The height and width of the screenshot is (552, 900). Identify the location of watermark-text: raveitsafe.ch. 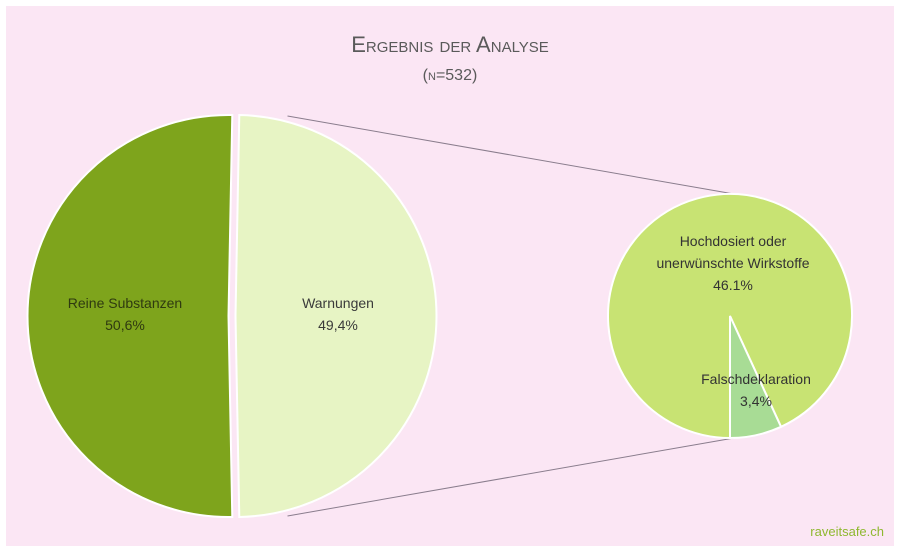
(847, 531).